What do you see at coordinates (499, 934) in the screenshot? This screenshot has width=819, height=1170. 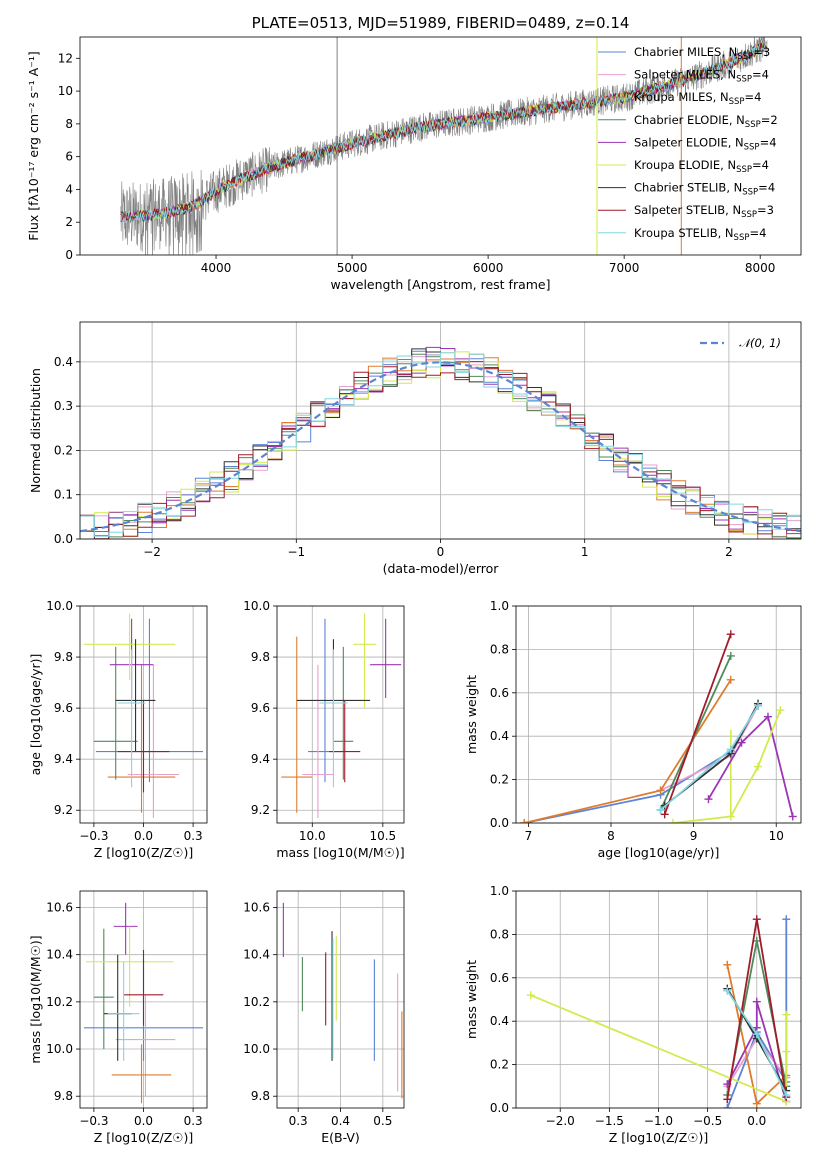 I see `y-tick-label: 0.8` at bounding box center [499, 934].